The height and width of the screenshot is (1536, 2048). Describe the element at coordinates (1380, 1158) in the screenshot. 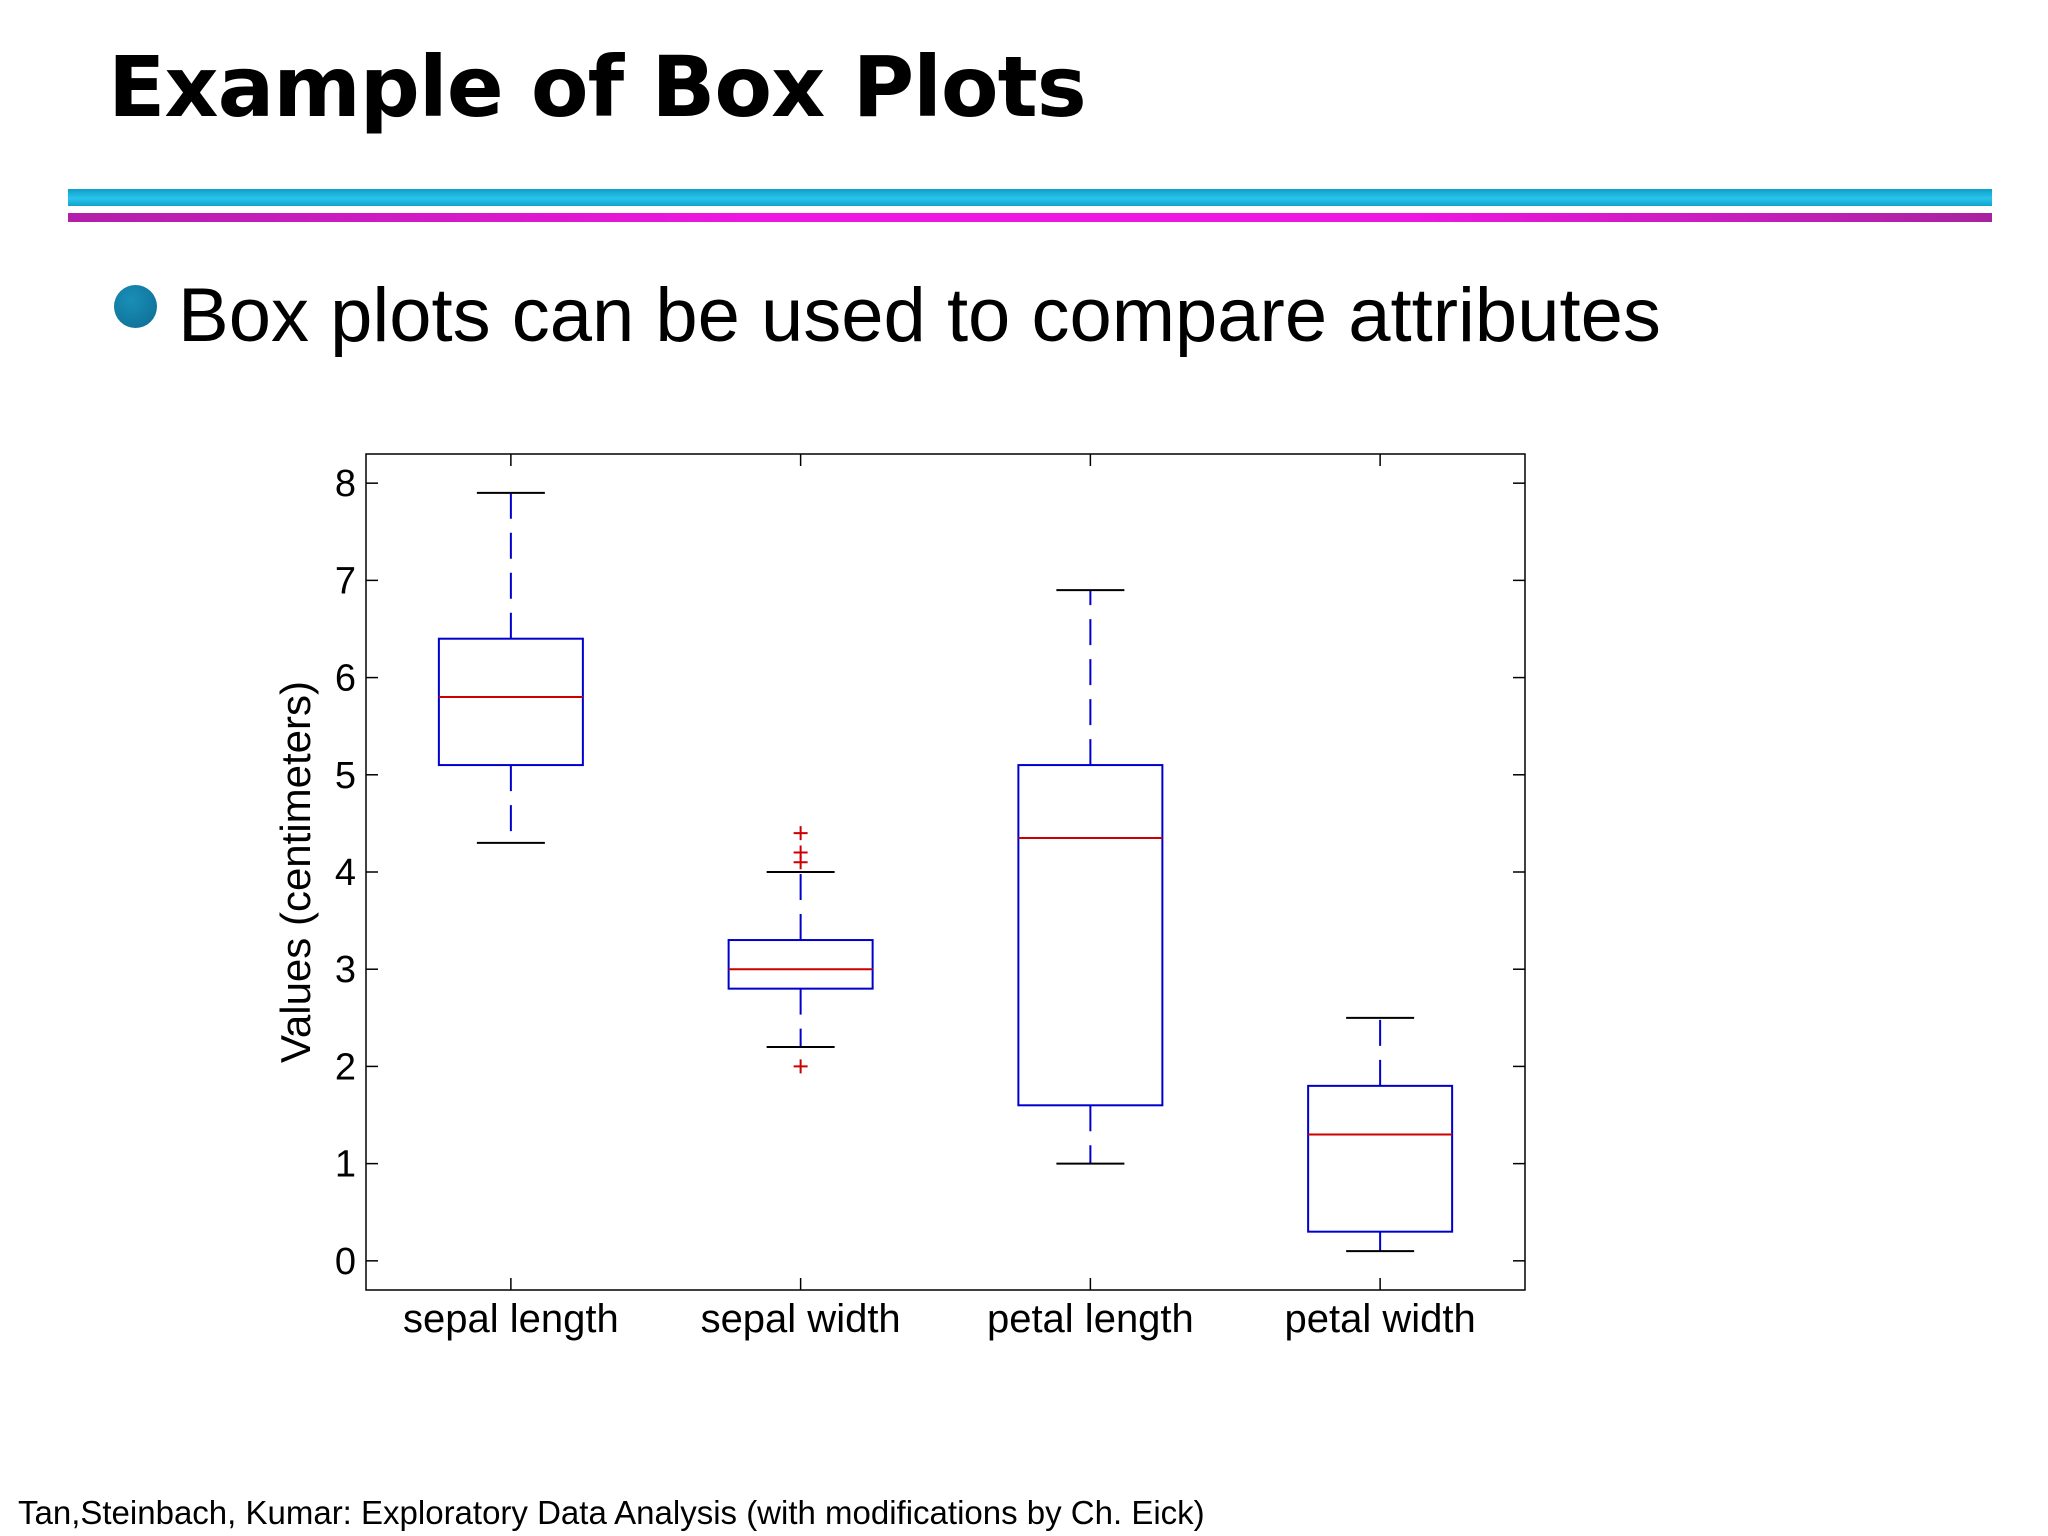

I see `box-petal-width` at that location.